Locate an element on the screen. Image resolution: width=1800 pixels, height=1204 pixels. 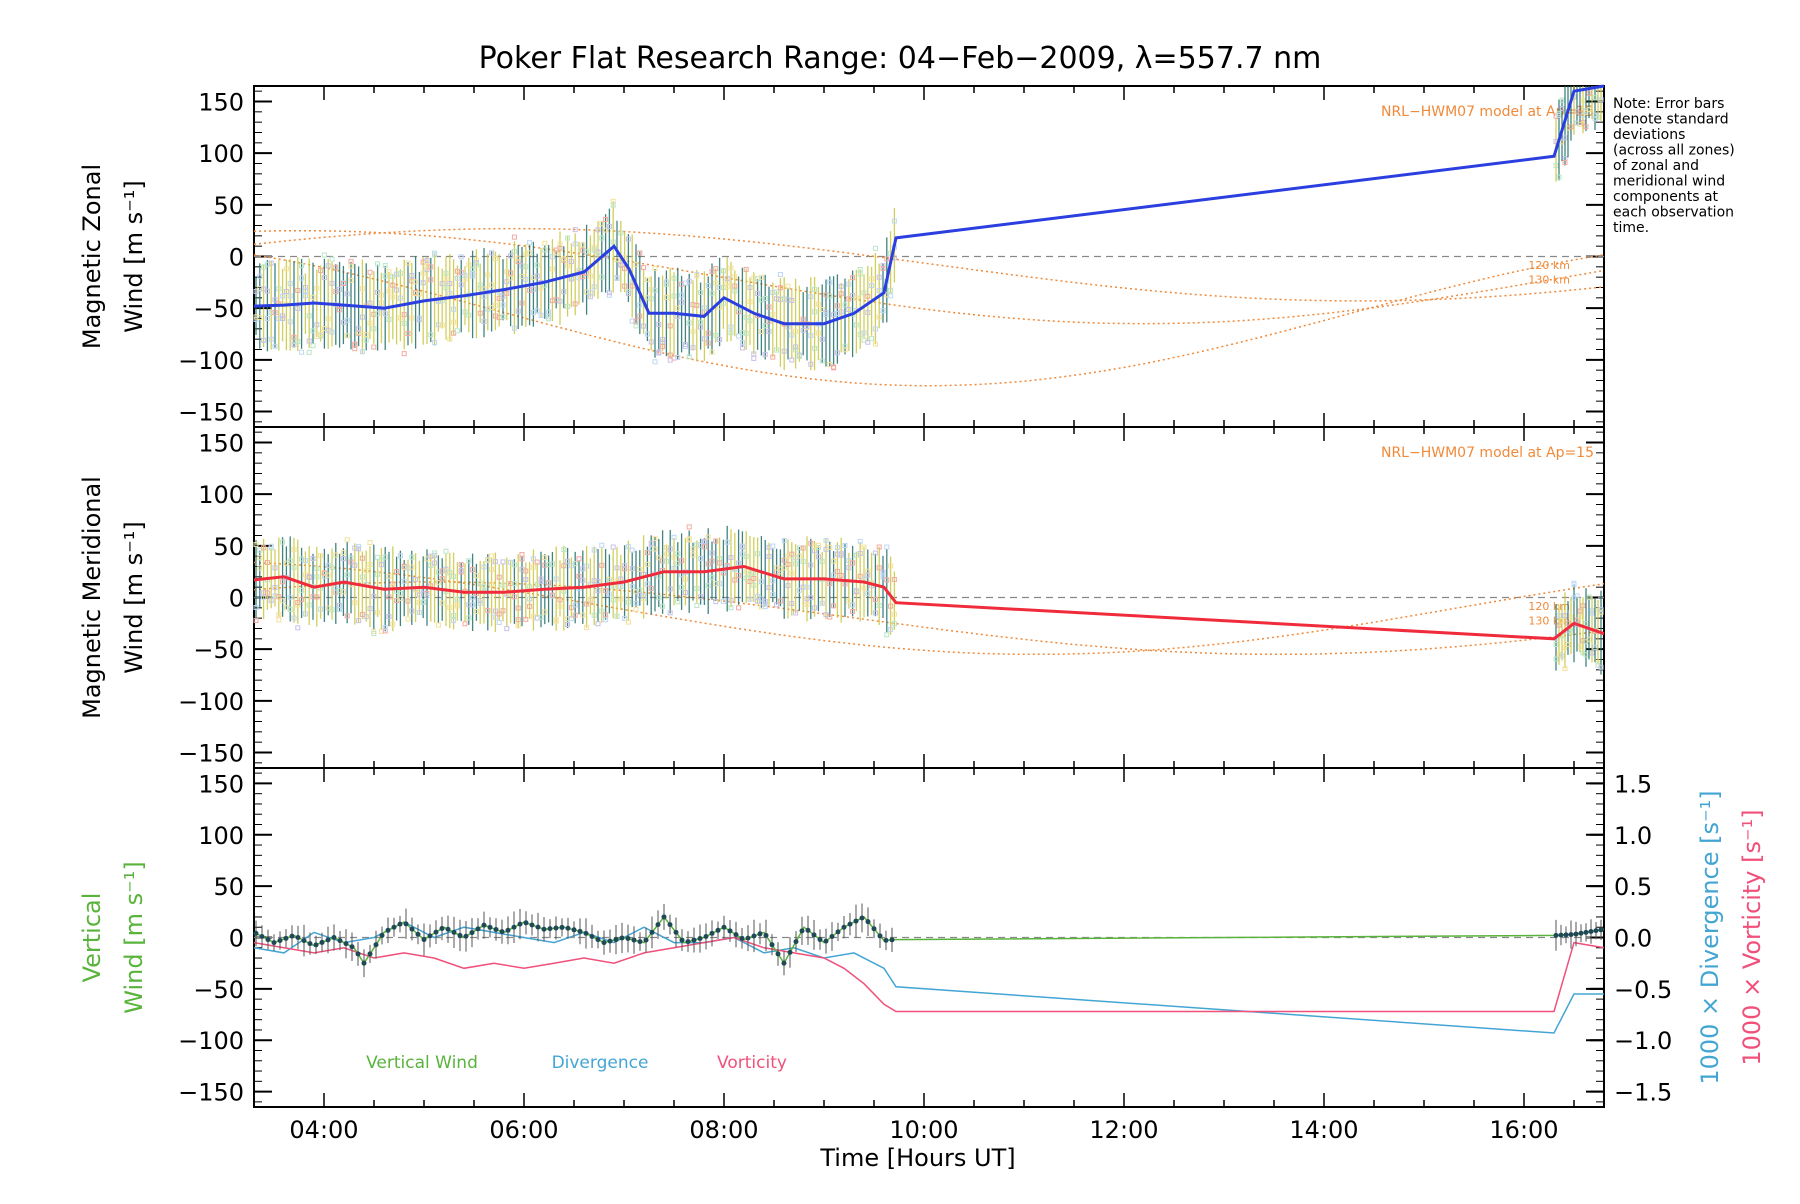
y-tick-label: −50 is located at coordinates (218, 990).